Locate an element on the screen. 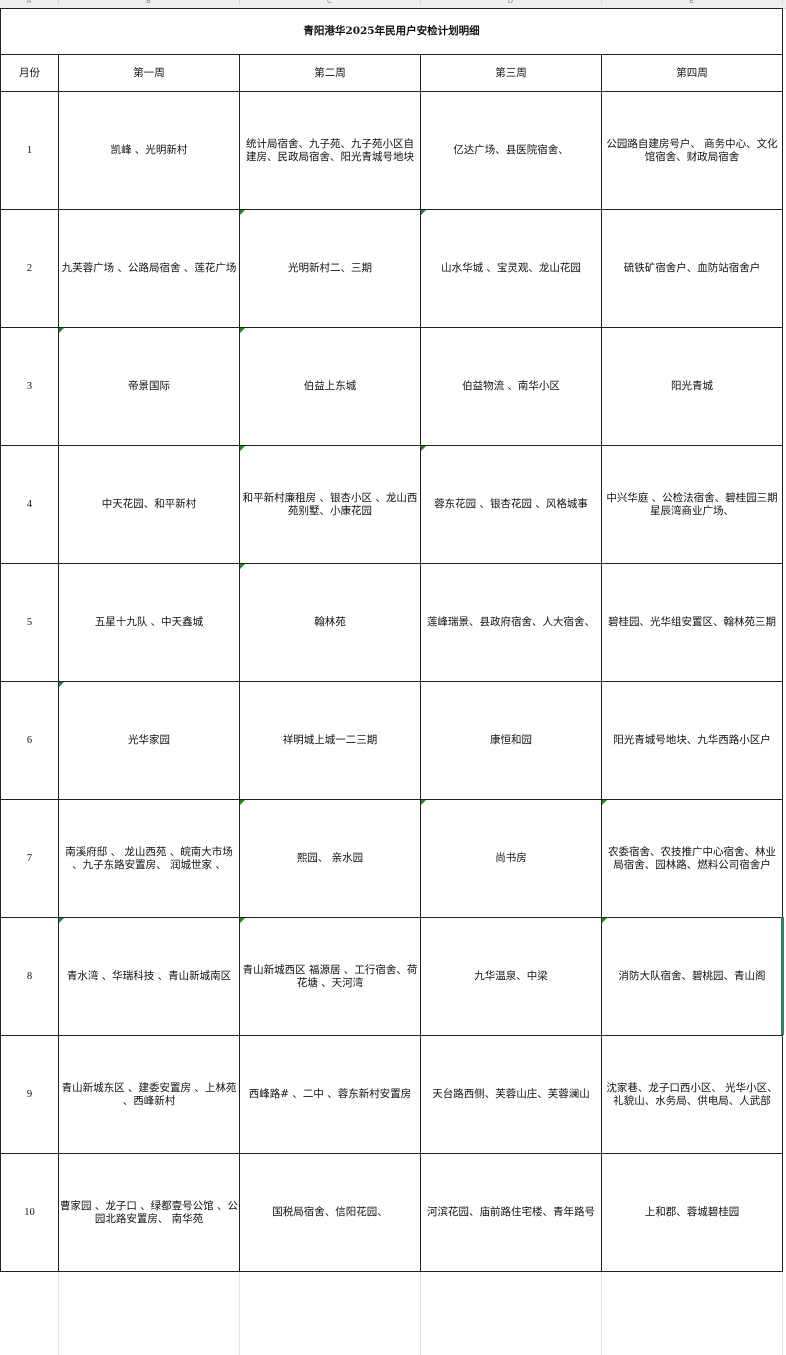  table-row: 6 光华家园 祥明城上城一二三期 康恒和园 阳光青城号地块、九华西路小区户 is located at coordinates (392, 740).